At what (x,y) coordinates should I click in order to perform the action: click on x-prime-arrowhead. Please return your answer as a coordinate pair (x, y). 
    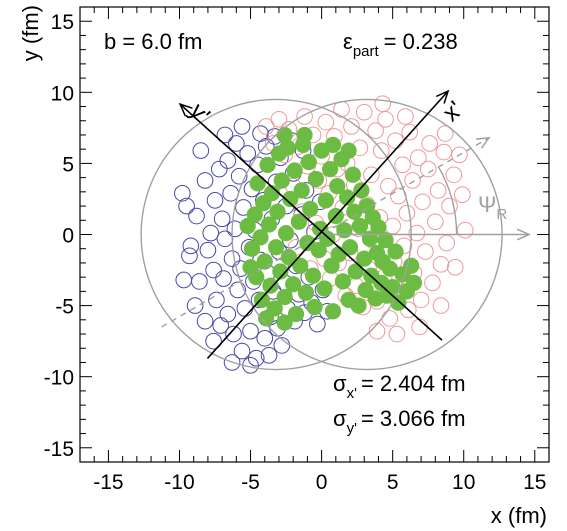
    Looking at the image, I should click on (442, 96).